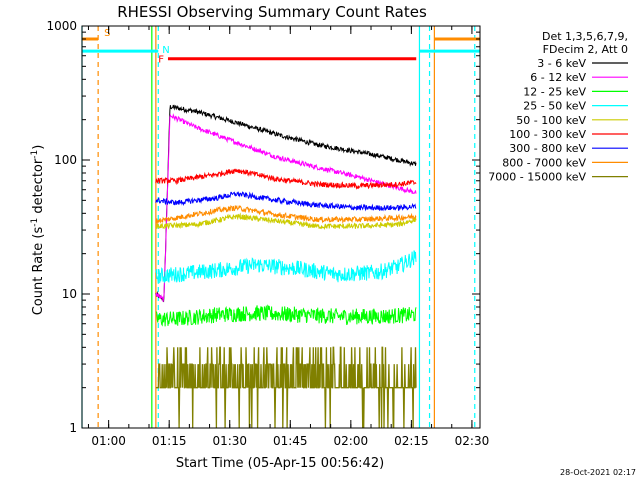 The height and width of the screenshot is (480, 640). Describe the element at coordinates (161, 60) in the screenshot. I see `annotation-label: F` at that location.